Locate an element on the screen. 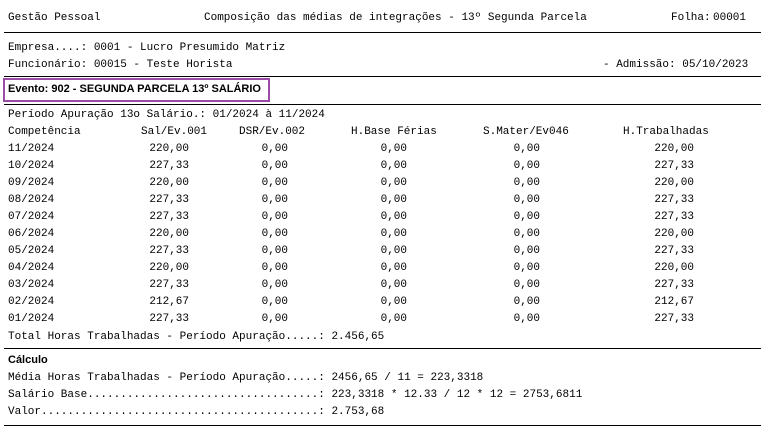 The width and height of the screenshot is (769, 438). table-row: 04/2024 220,00 0,00 0,00 0,00 220,00 is located at coordinates (384, 268).